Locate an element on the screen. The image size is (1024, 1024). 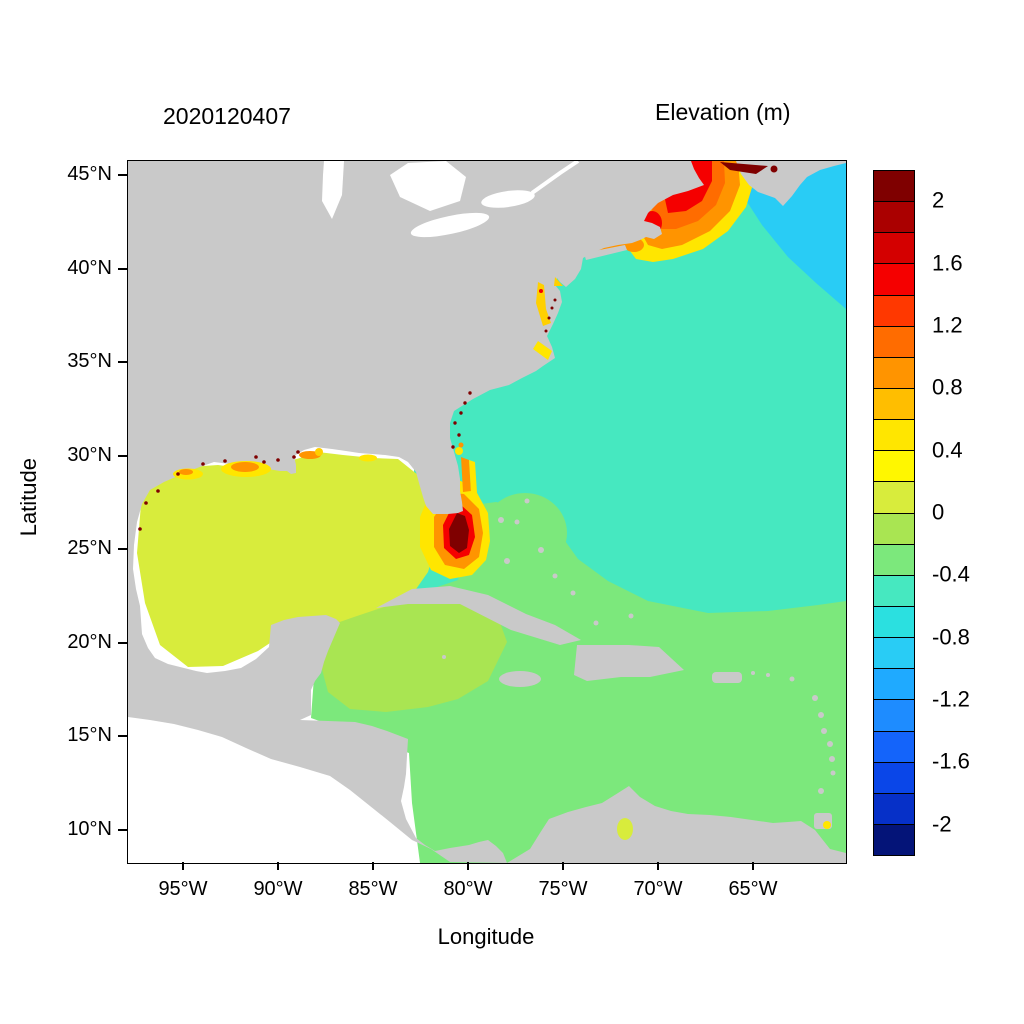
x-tick-label: 80°W is located at coordinates (468, 889).